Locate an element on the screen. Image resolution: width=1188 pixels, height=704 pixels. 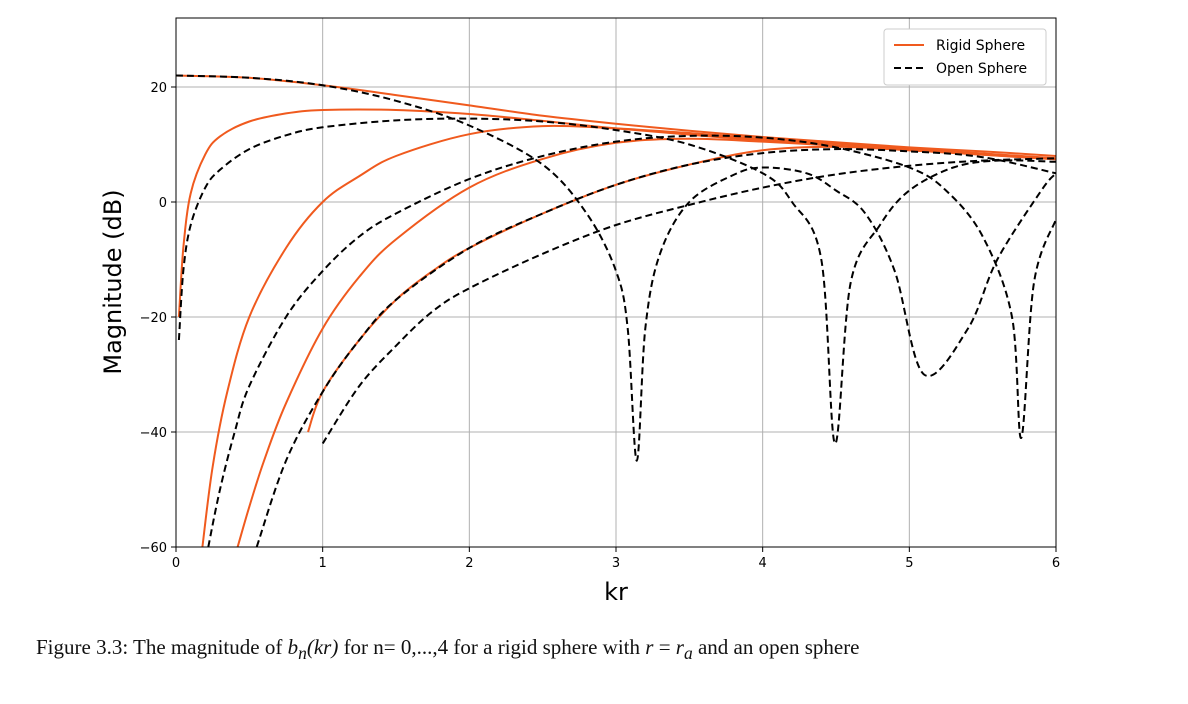
y-axis-label: Magnitude (dB) is located at coordinates (113, 281).